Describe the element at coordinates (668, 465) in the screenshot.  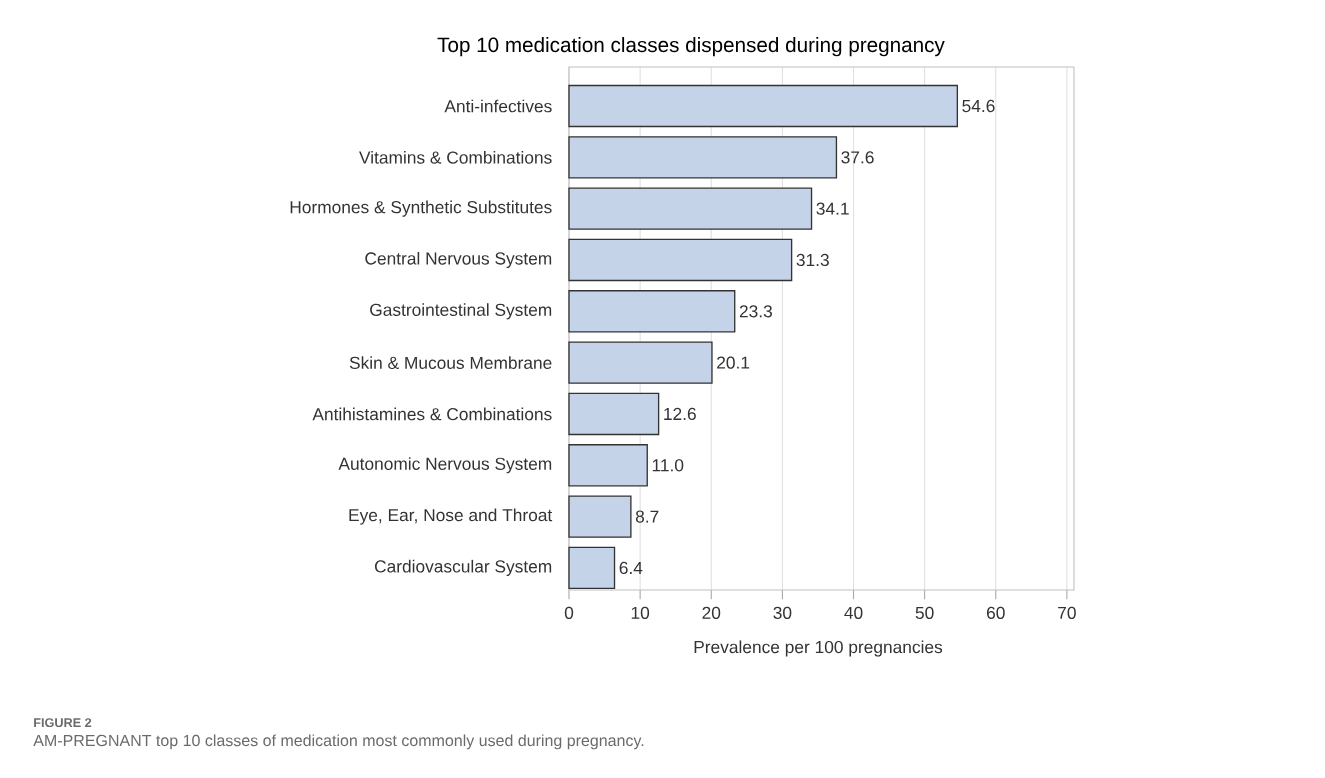
I see `data-label: 11.0` at that location.